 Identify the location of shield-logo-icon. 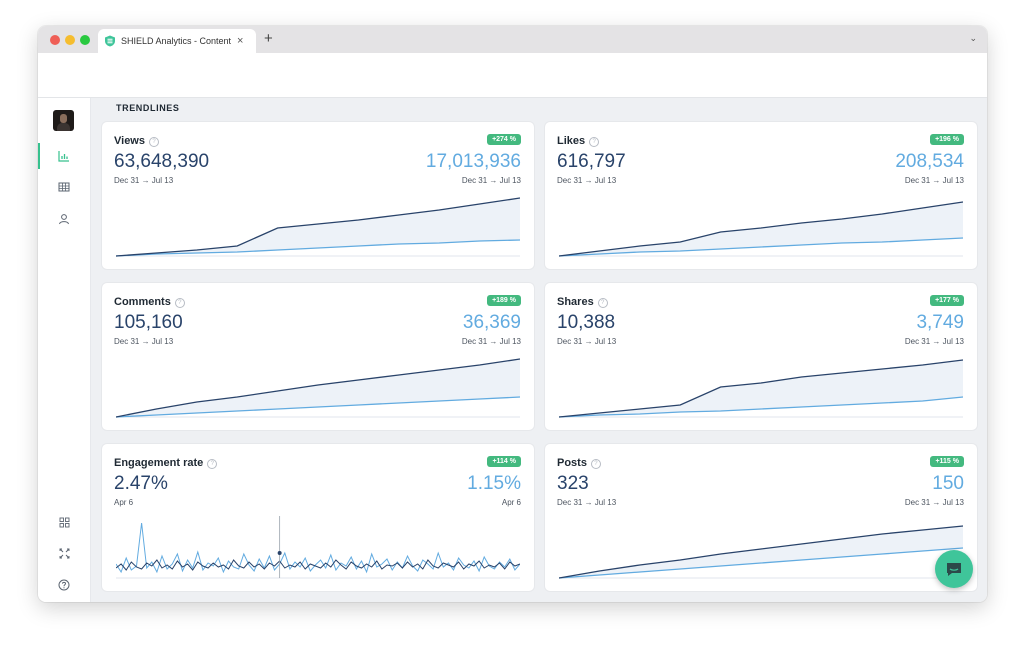
(110, 41).